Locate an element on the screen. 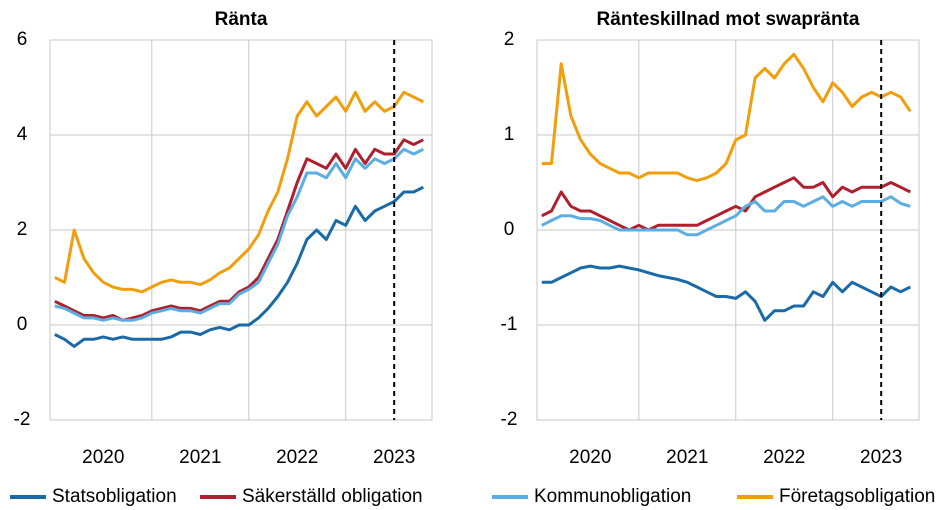 This screenshot has height=510, width=947. chart-title: Ränta is located at coordinates (241, 19).